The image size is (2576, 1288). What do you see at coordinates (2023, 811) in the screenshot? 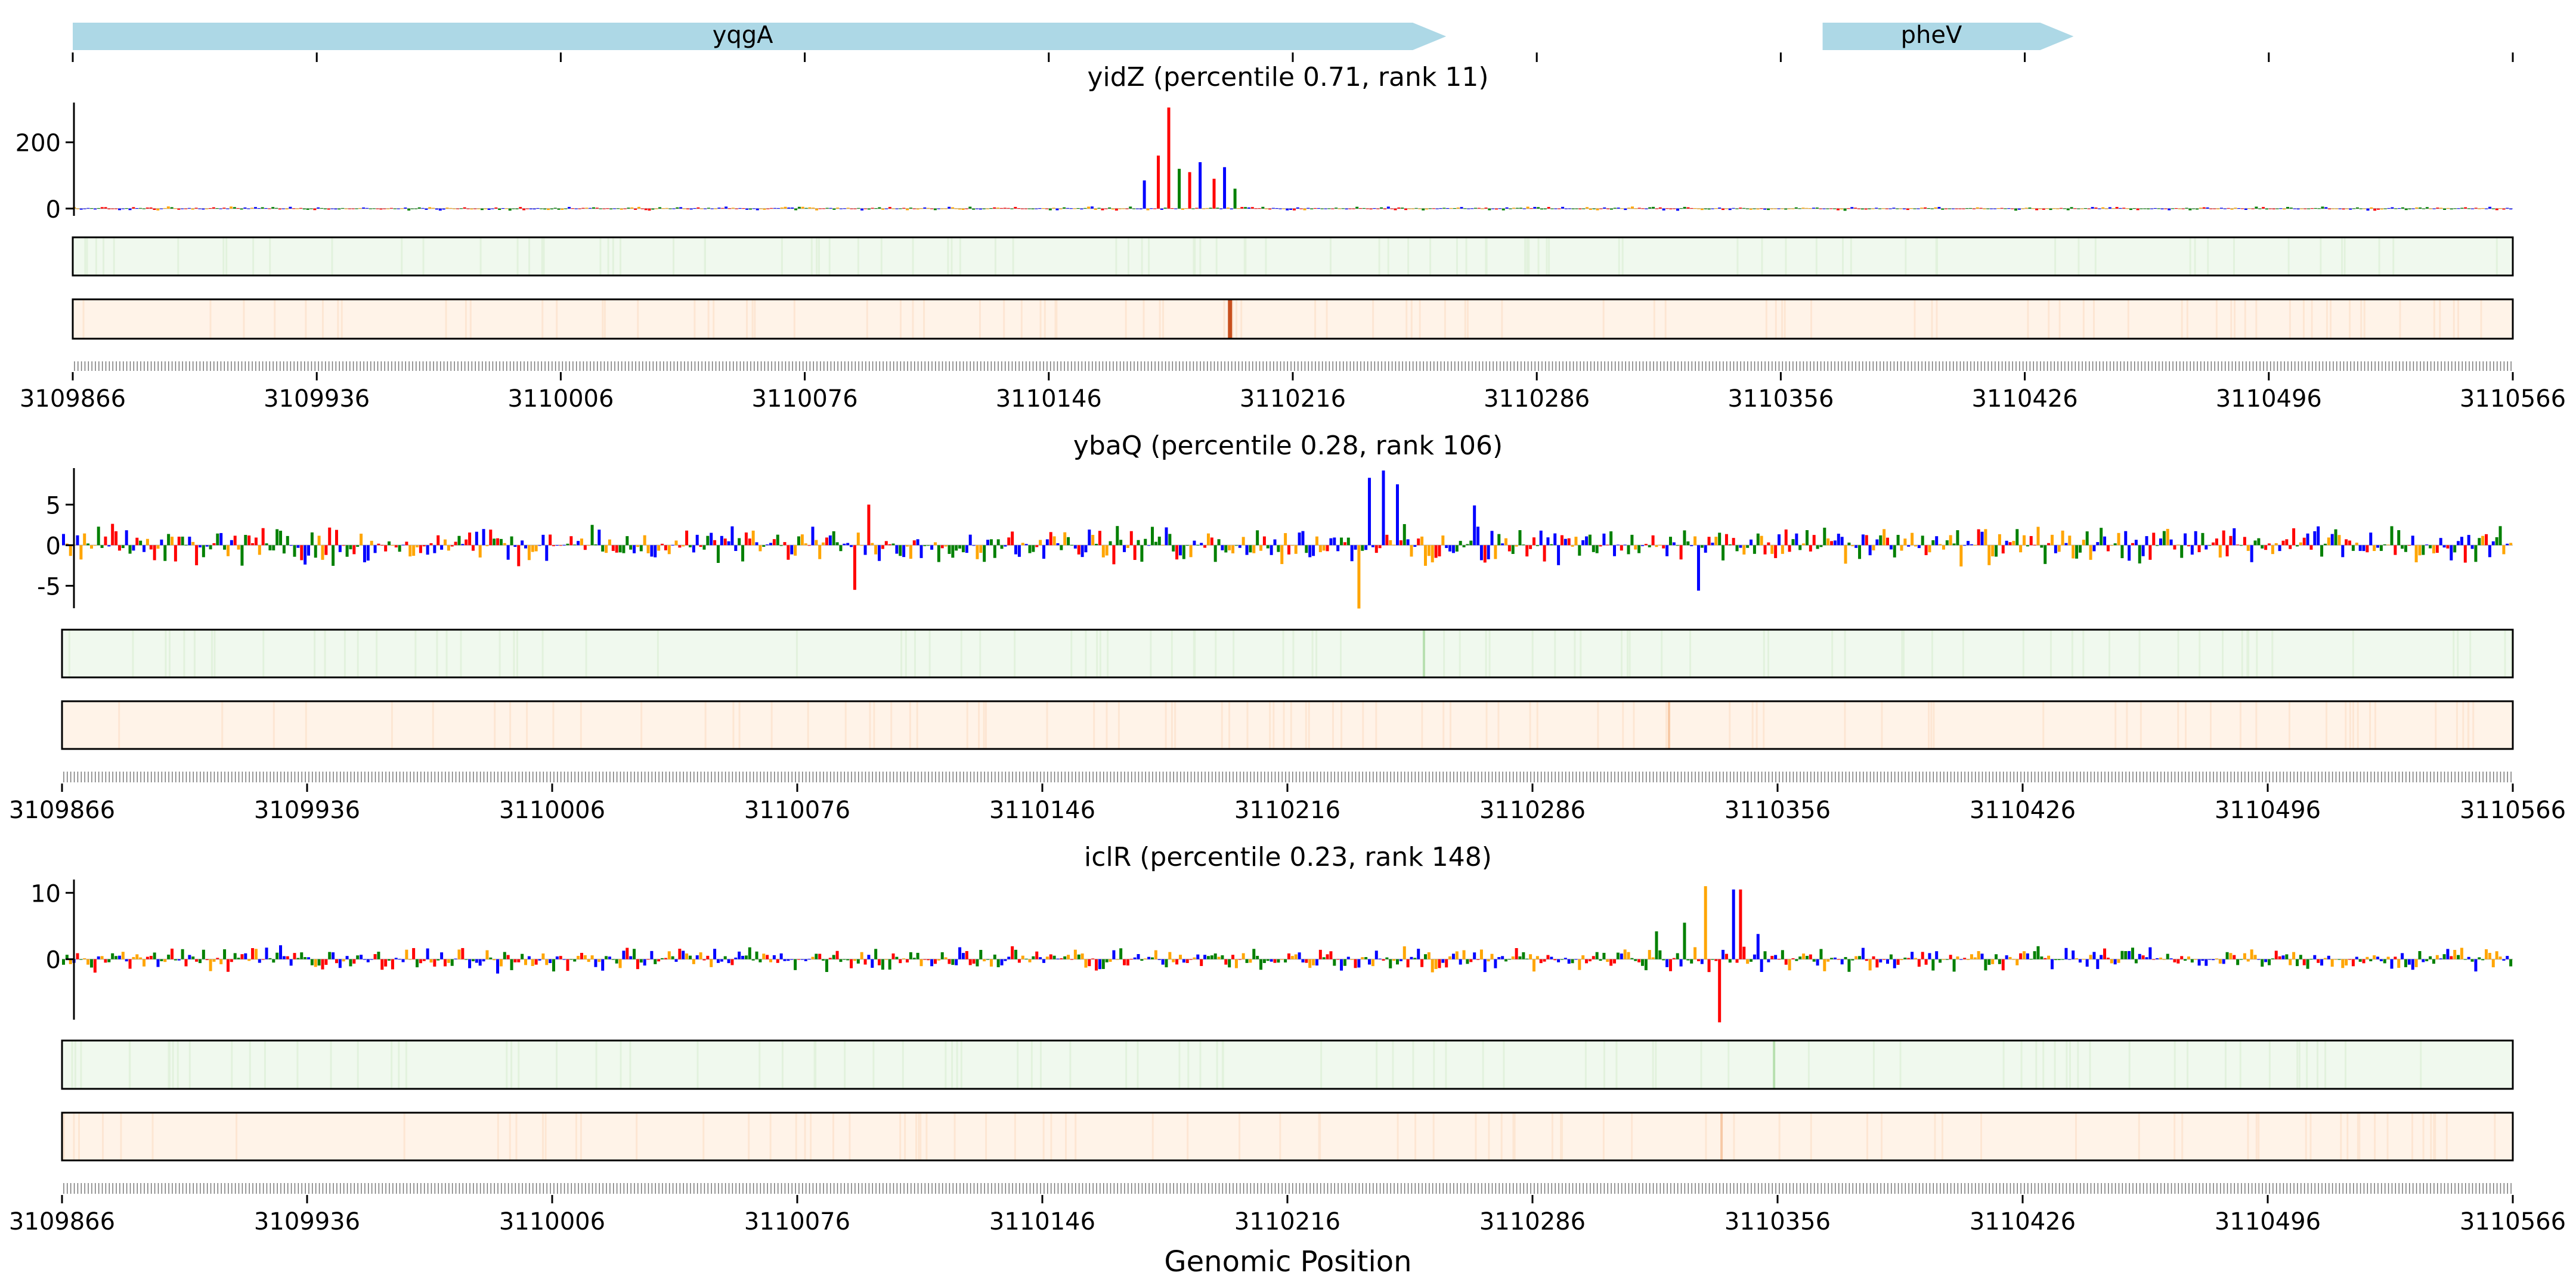
I see `x-tick-label: 3110426` at bounding box center [2023, 811].